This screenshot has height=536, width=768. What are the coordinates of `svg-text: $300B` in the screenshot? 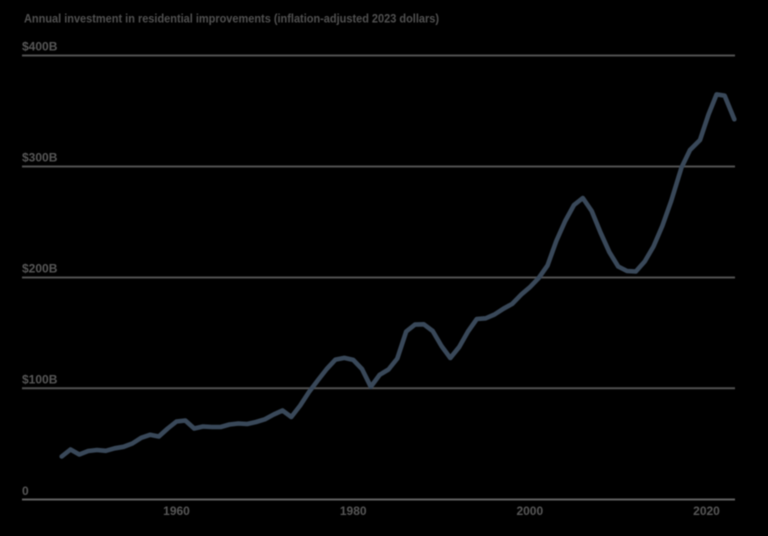 It's located at (40, 158).